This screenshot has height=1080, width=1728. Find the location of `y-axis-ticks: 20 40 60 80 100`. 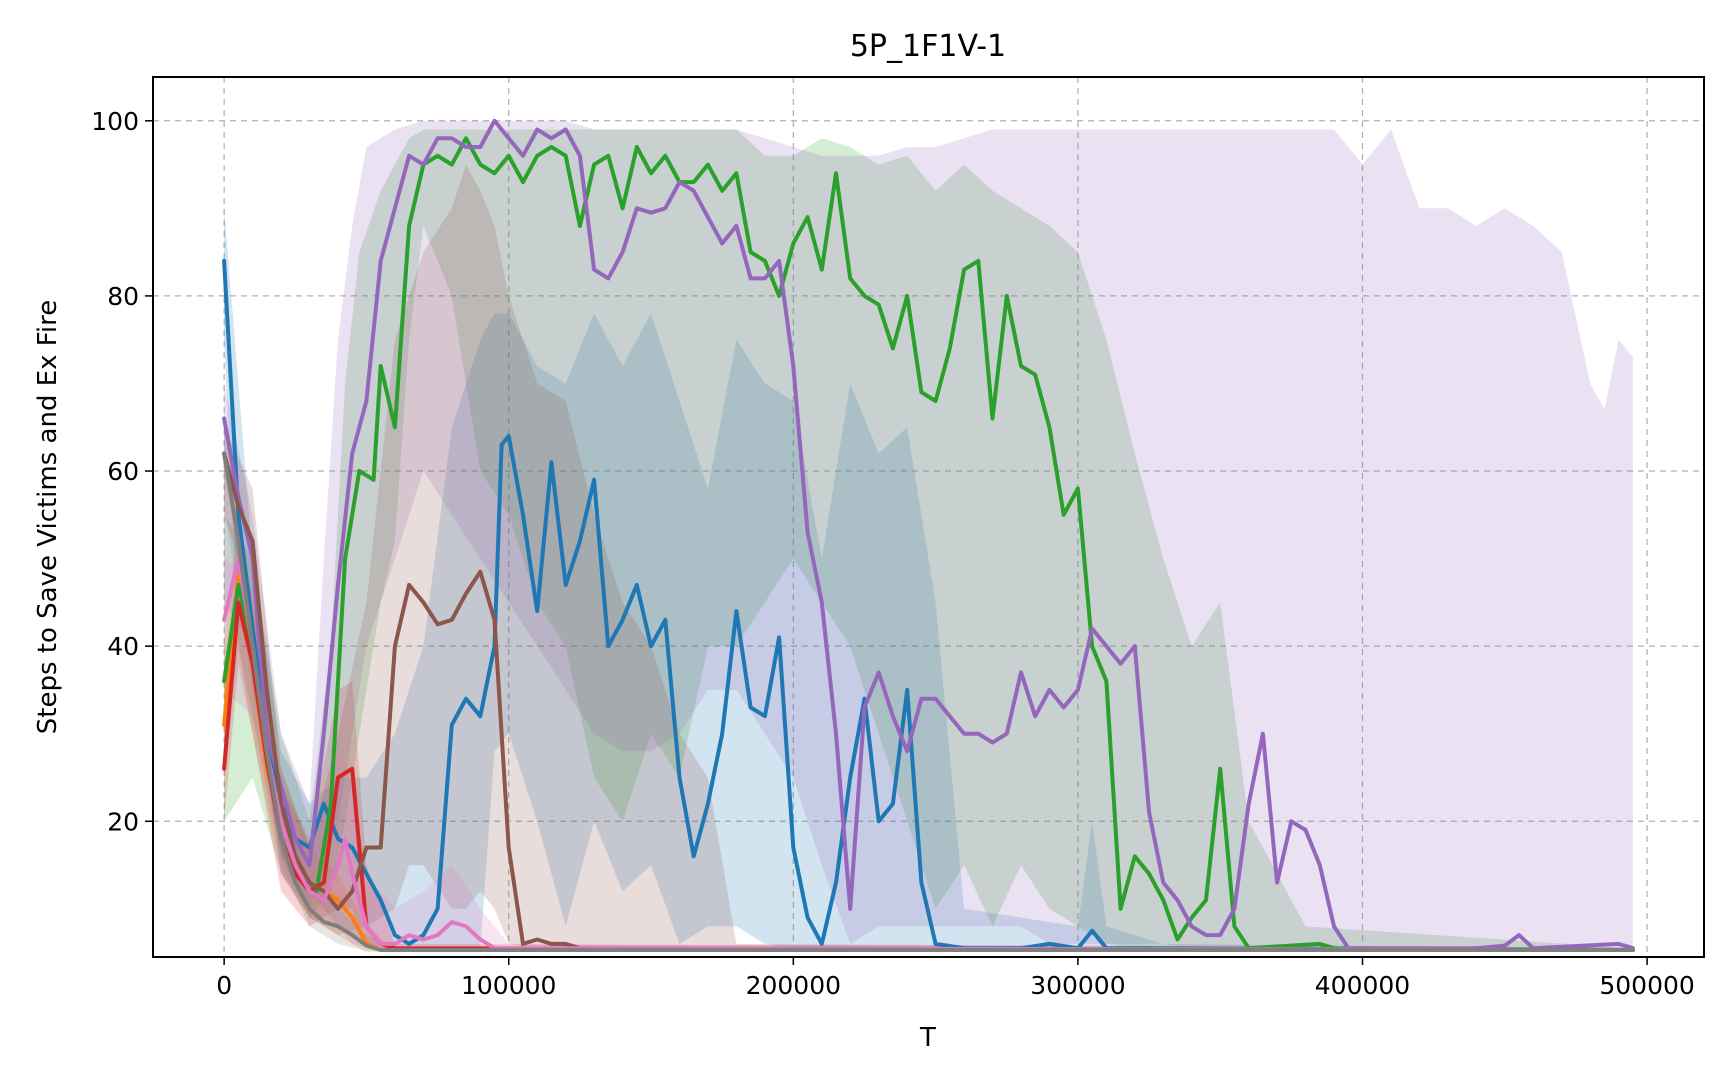

y-axis-ticks: 20 40 60 80 100 is located at coordinates (122, 471).